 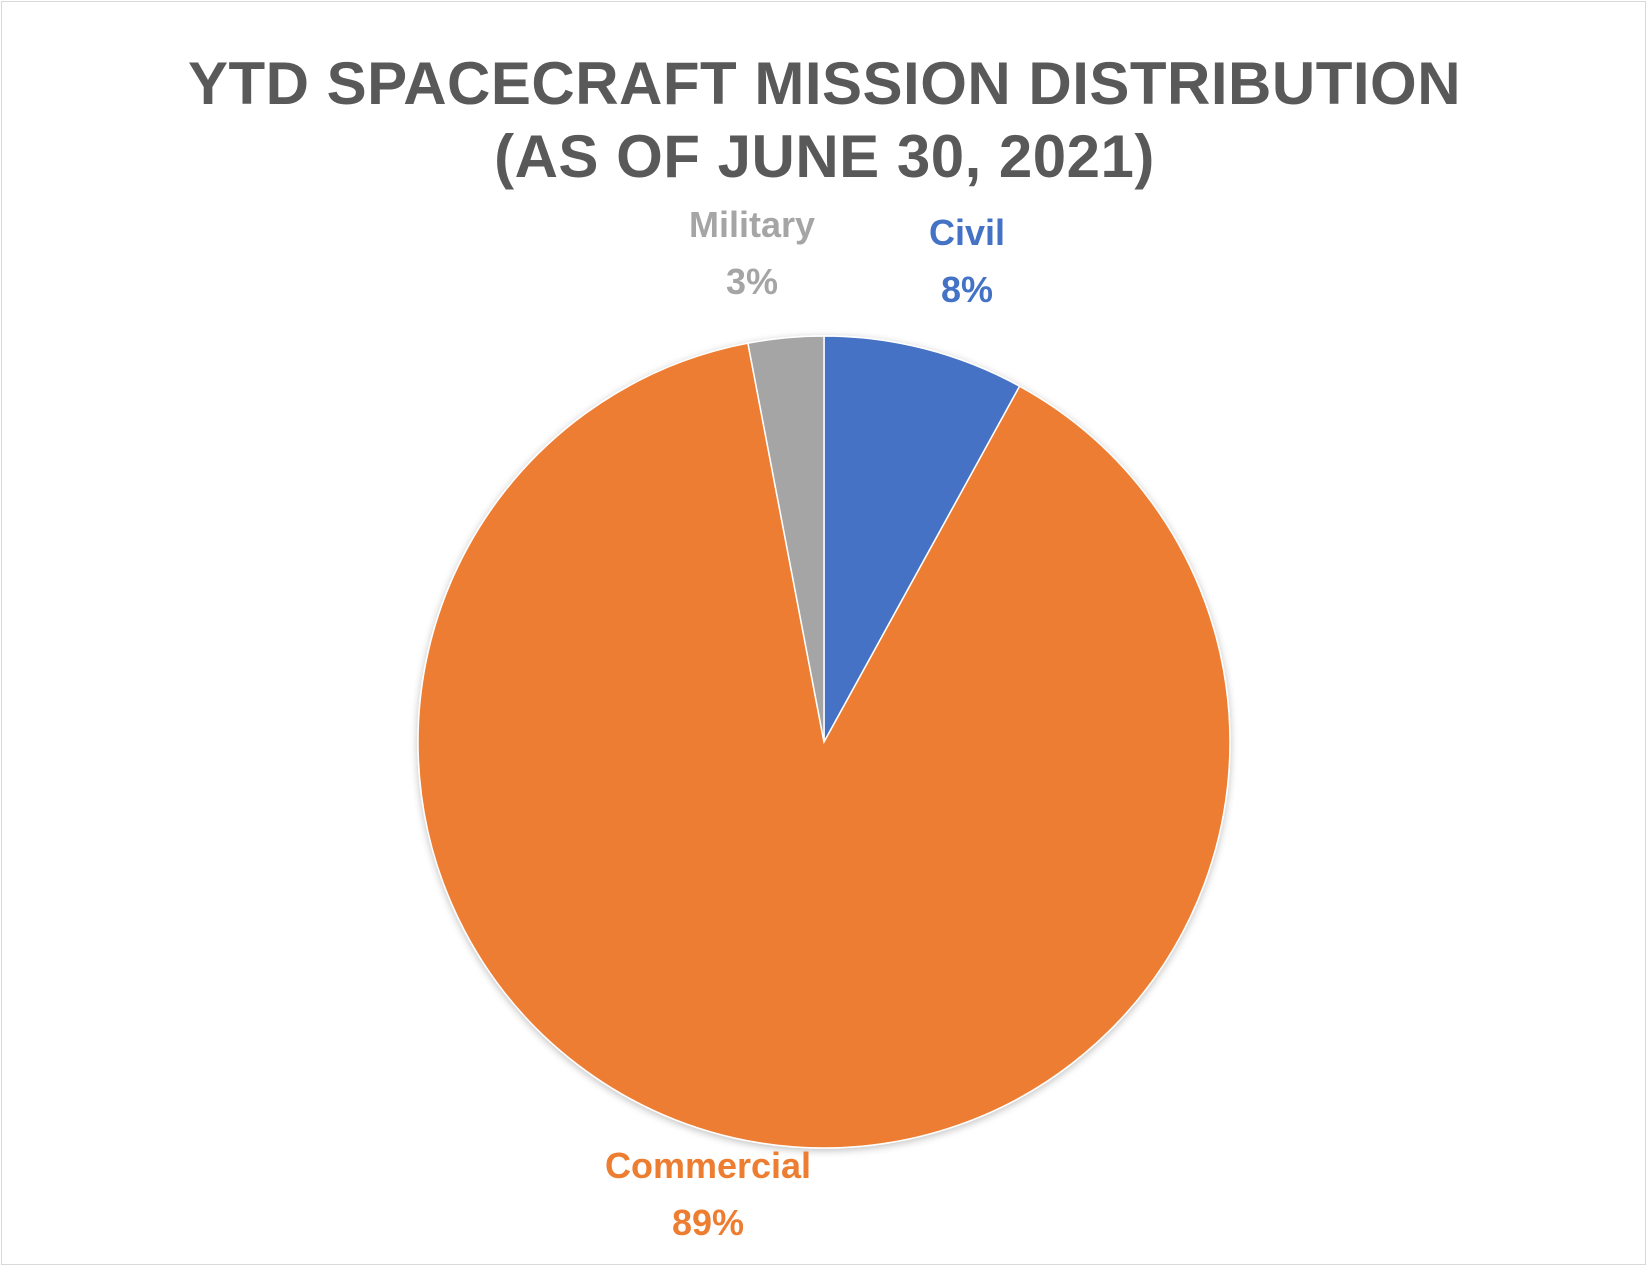 I want to click on chart-title-line-2: (AS OF JUNE 30, 2021), so click(x=824, y=156).